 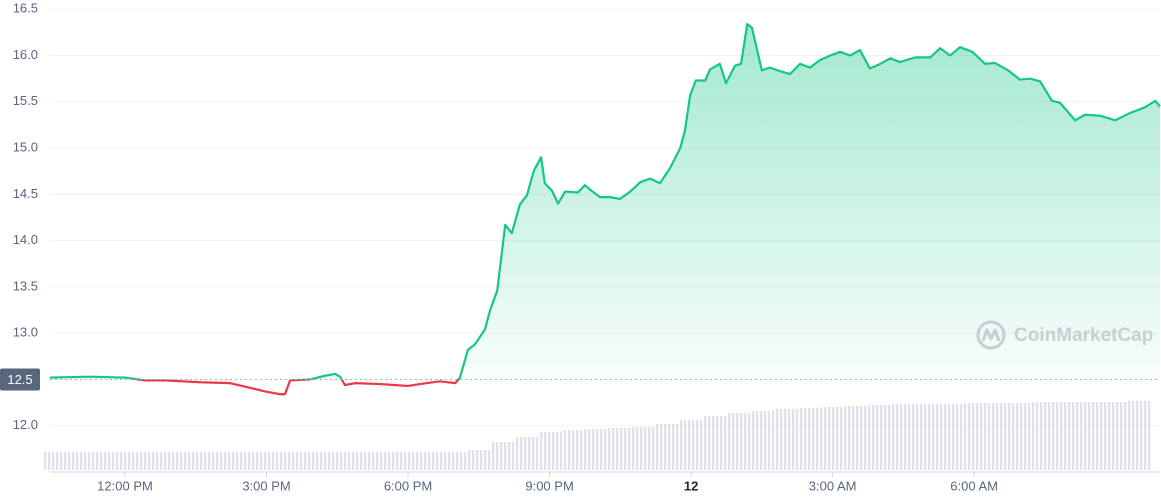 I want to click on watermark: CoinMarketCap, so click(x=1064, y=335).